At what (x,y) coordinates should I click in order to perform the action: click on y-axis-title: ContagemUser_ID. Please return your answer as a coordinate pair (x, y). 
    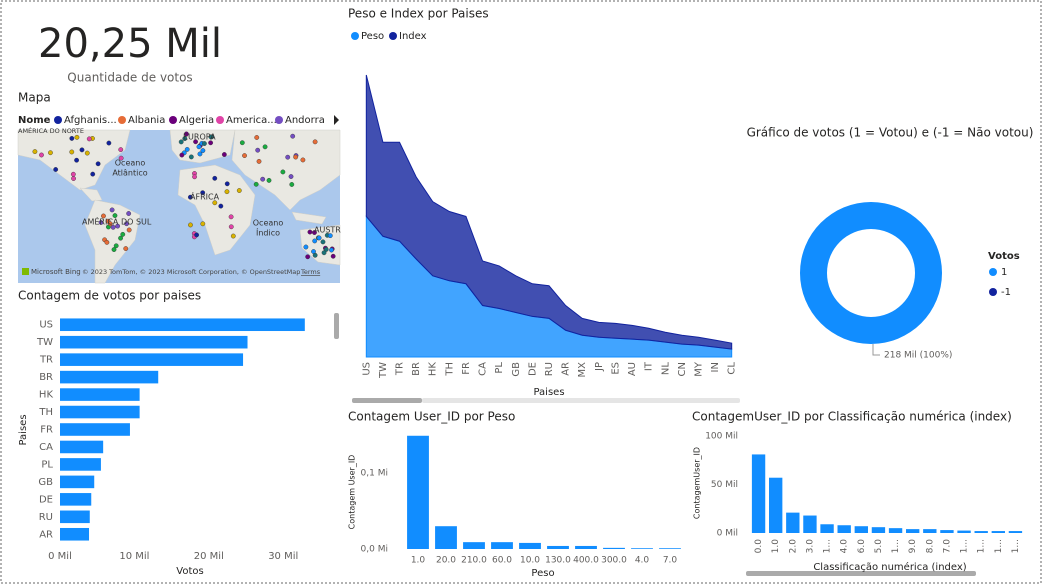
    Looking at the image, I should click on (697, 483).